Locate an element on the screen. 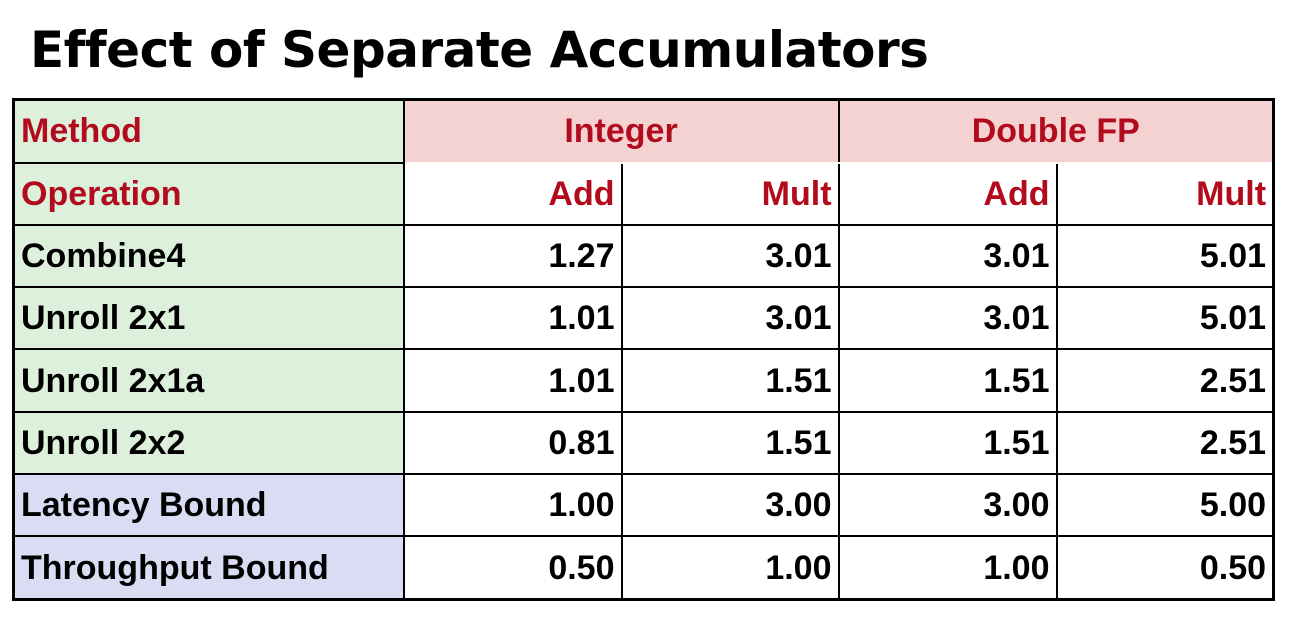 This screenshot has height=630, width=1300. table-header-row-method: Method Integer Double FP is located at coordinates (643, 131).